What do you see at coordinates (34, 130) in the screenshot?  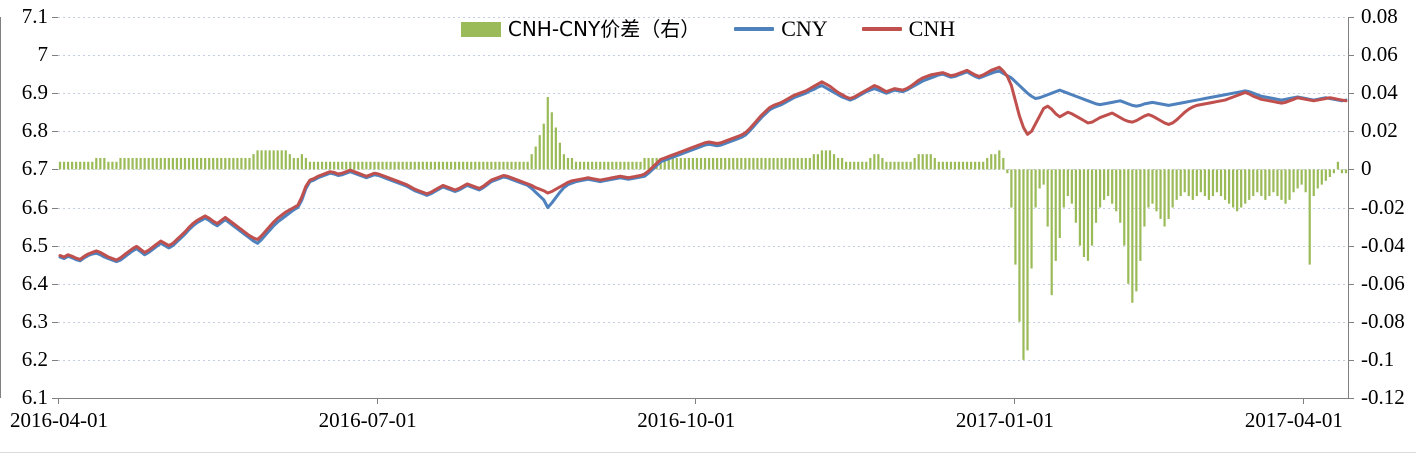 I see `left-axis-tick-label: 6.8` at bounding box center [34, 130].